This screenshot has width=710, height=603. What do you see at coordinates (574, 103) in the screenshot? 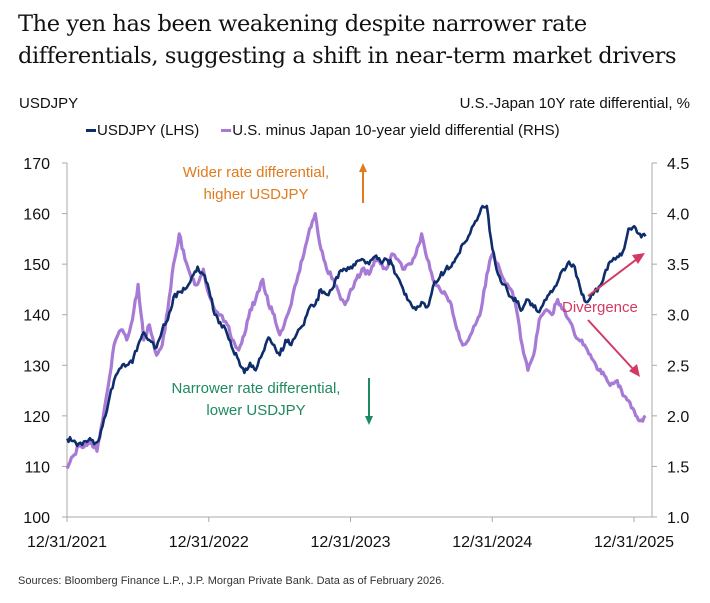
I see `right-axis-title: U.S.-Japan 10Y rate differential, %` at bounding box center [574, 103].